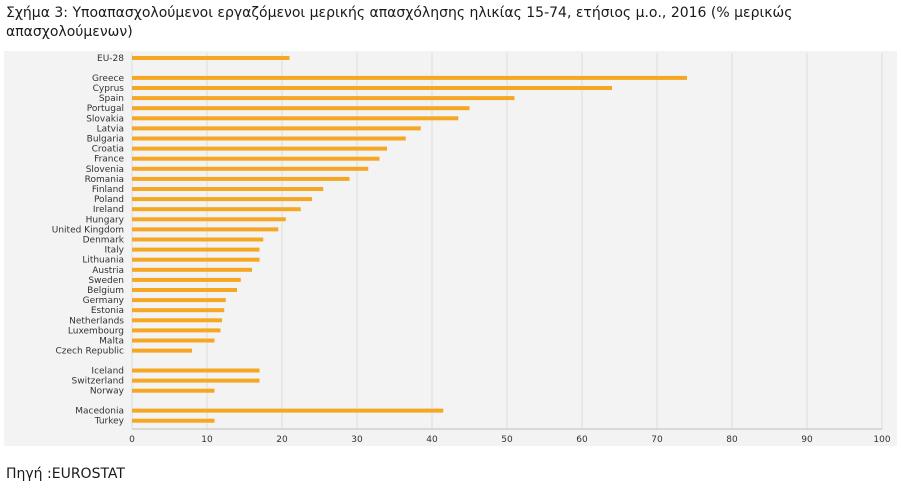  I want to click on category-label: Macedonia, so click(99, 412).